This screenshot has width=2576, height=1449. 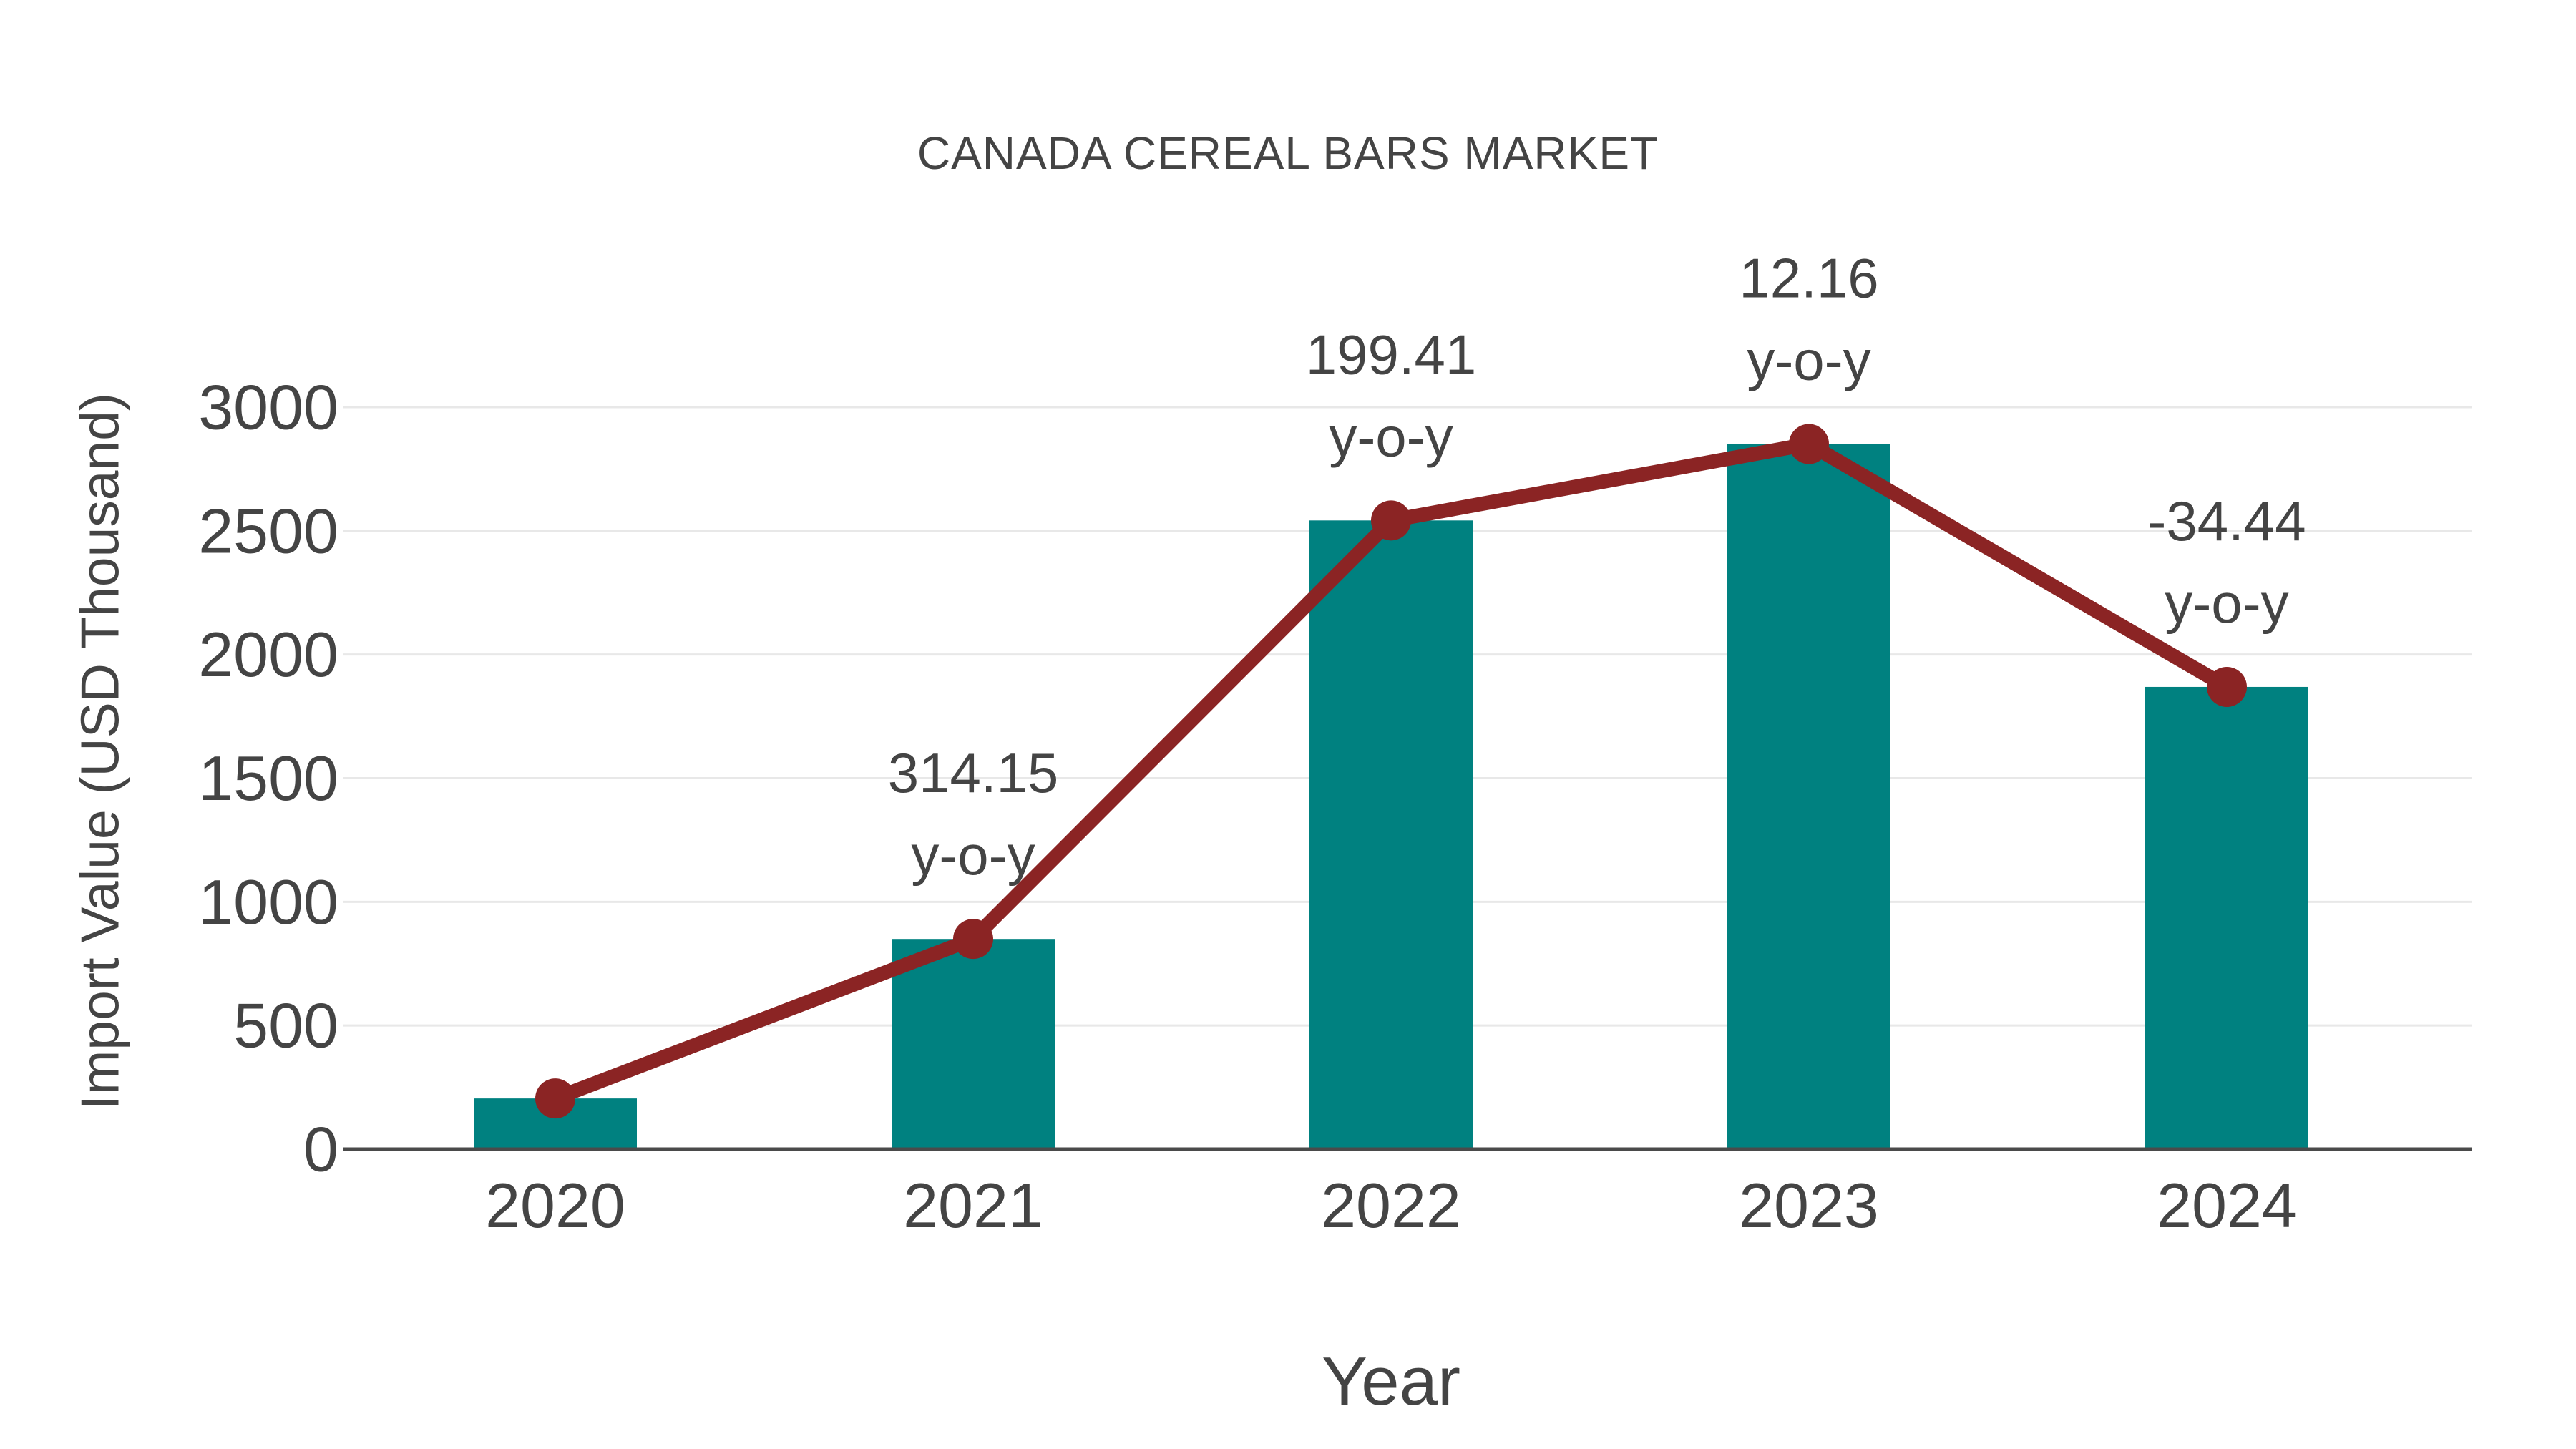 I want to click on x-axis-title: Year, so click(x=1391, y=1381).